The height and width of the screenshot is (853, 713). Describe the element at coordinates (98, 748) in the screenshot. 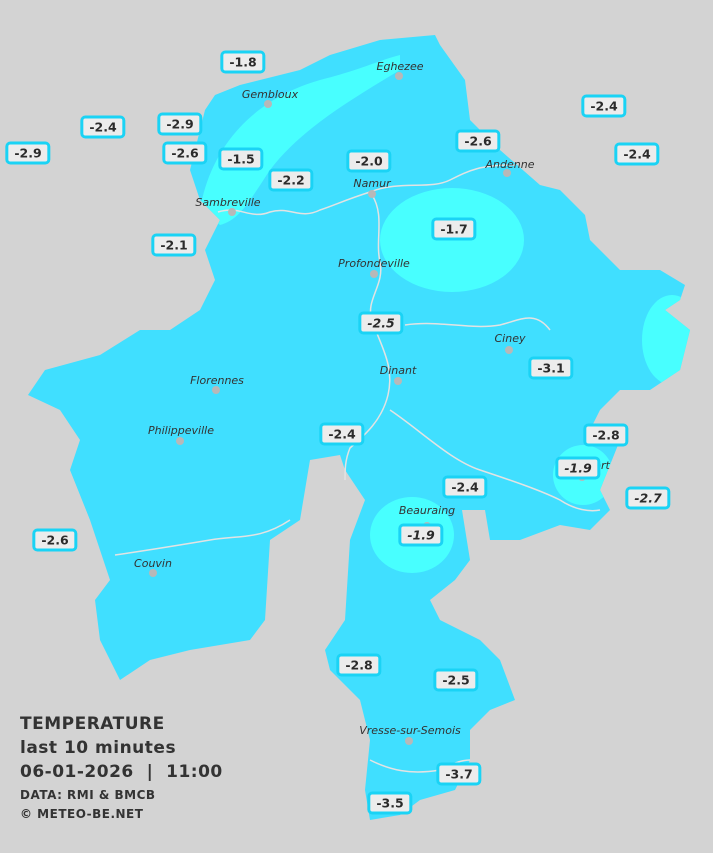

I see `legend-subtitle: last 10 minutes` at that location.